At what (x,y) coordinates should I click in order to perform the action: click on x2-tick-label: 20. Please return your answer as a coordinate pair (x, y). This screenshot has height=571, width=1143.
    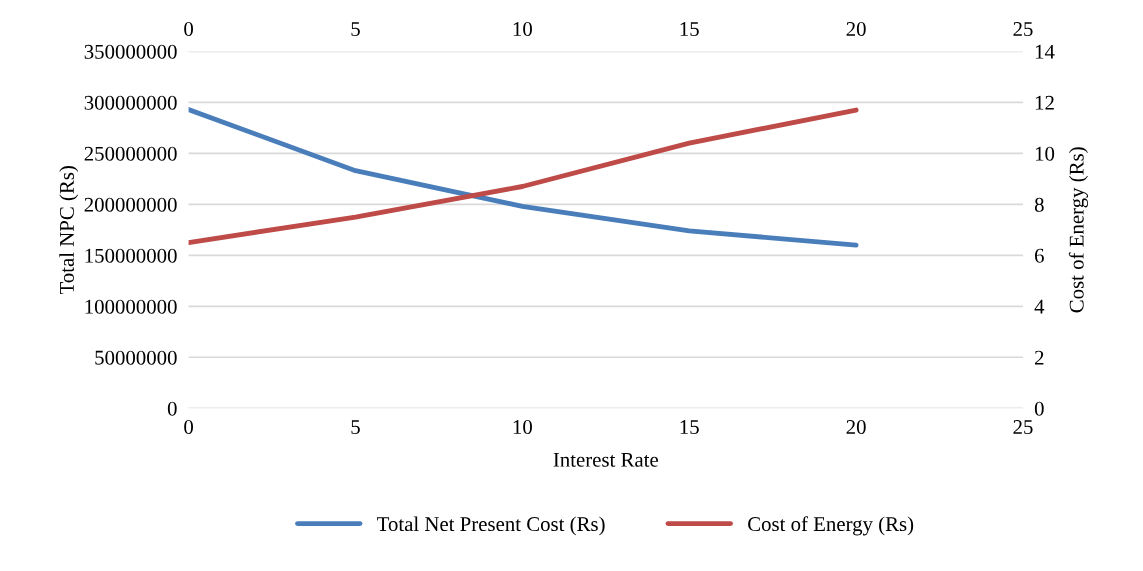
    Looking at the image, I should click on (856, 29).